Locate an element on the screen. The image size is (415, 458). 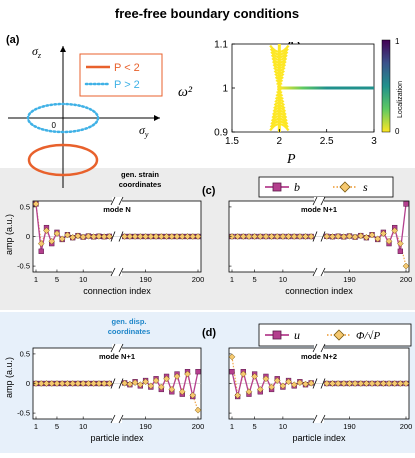
panel-b-xtick-label: 2 is located at coordinates (280, 141).